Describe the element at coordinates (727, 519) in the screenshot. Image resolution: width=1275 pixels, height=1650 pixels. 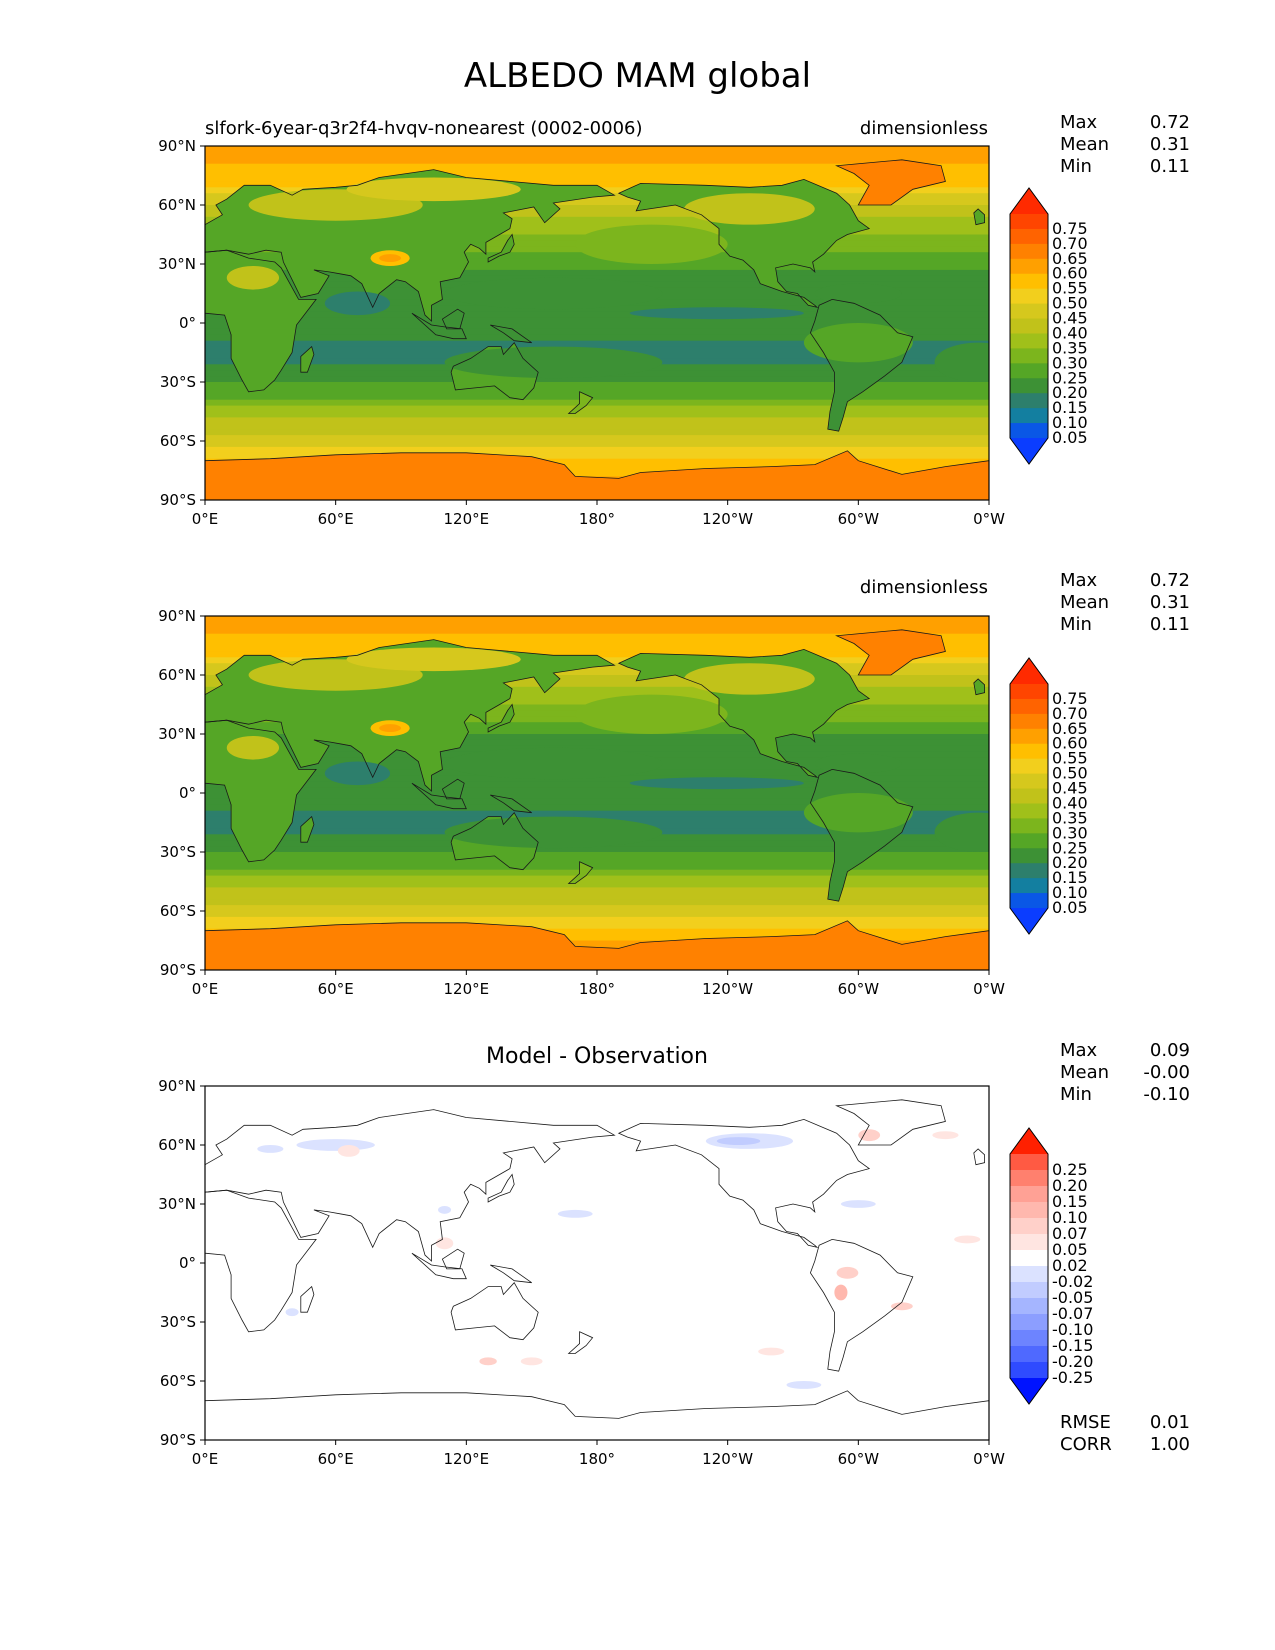
I see `x-tick-label: 120°W` at that location.